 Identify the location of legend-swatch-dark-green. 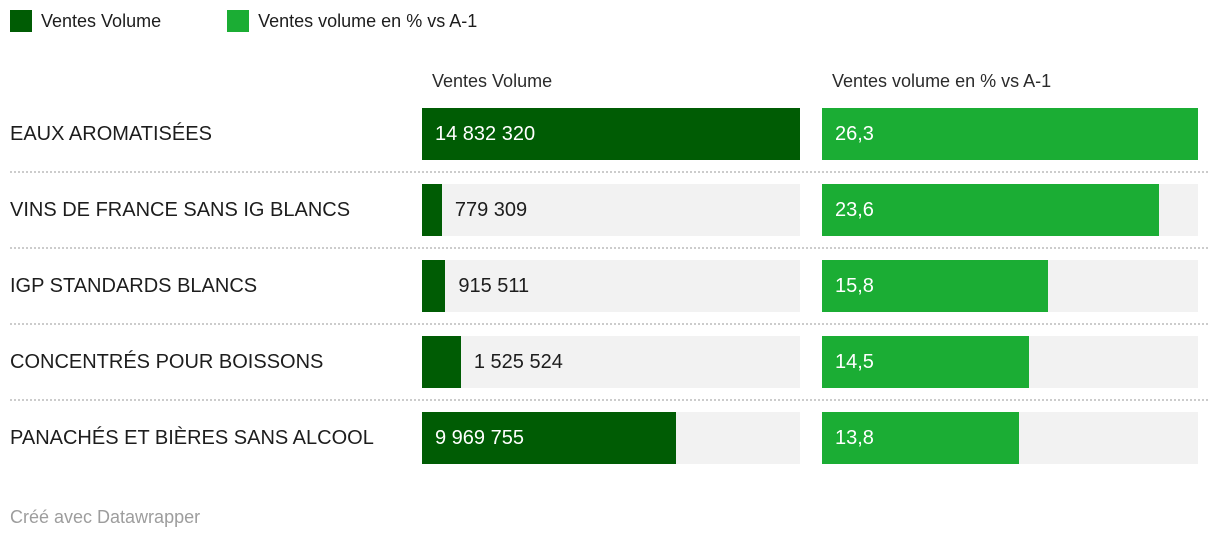
(21, 21).